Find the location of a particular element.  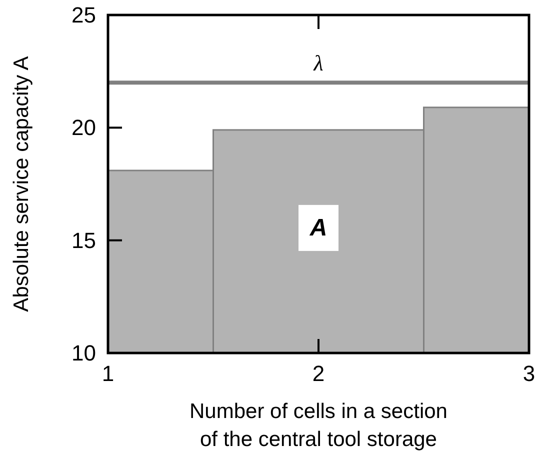

y-tick-label: 20 is located at coordinates (84, 127).